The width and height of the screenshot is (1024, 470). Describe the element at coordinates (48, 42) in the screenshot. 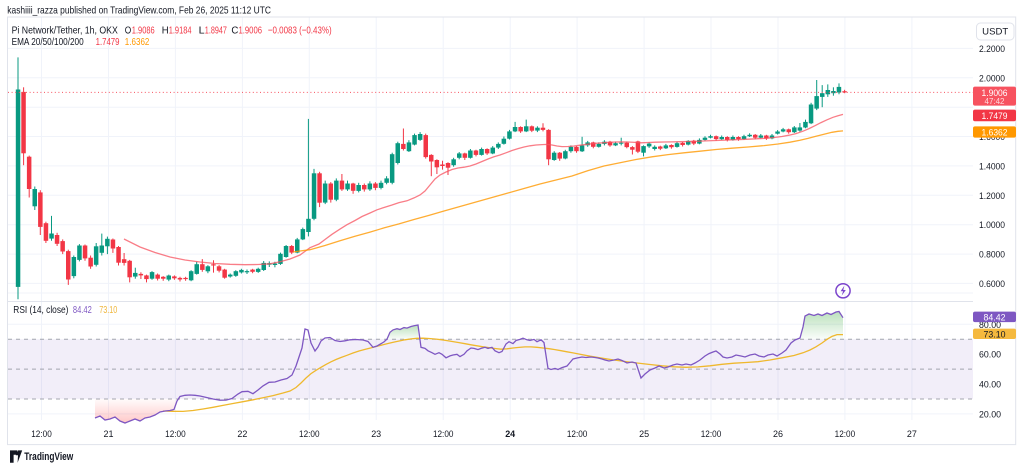

I see `svg-text: EMA 20/50/100/200` at that location.